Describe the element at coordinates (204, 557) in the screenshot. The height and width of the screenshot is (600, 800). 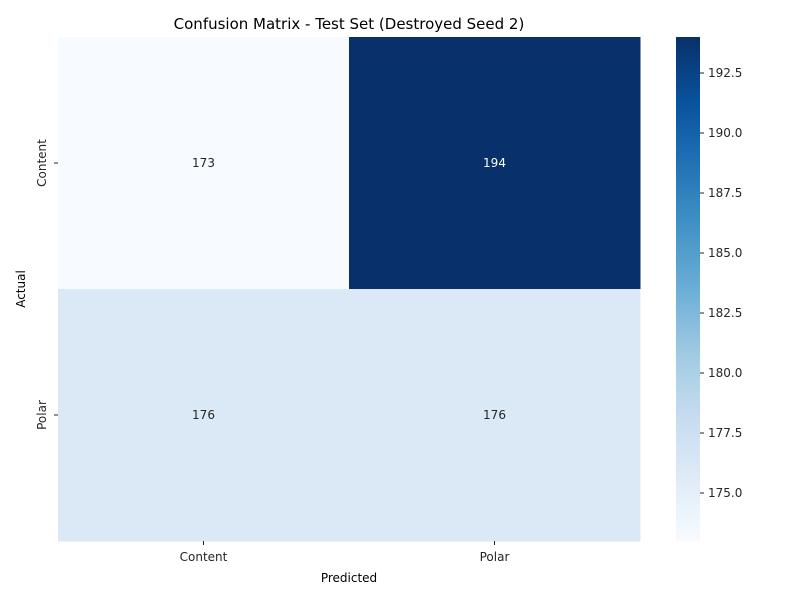
I see `x-tick-label: Content` at that location.